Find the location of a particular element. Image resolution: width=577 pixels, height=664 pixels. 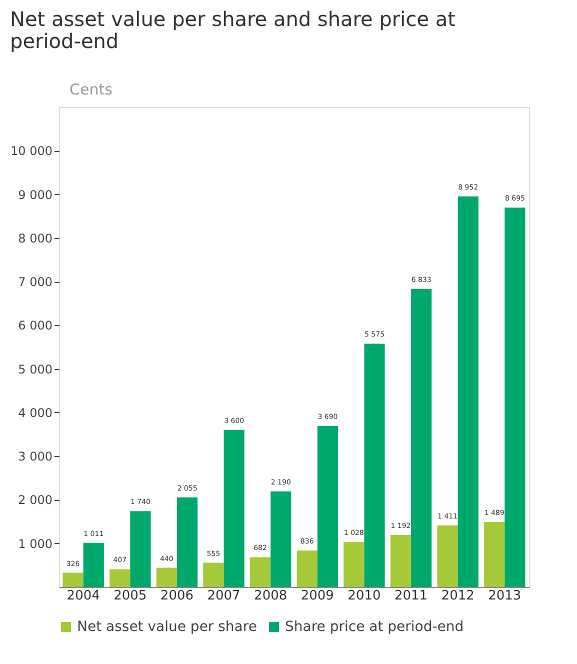

y-tick-label: 4 000 is located at coordinates (35, 413).